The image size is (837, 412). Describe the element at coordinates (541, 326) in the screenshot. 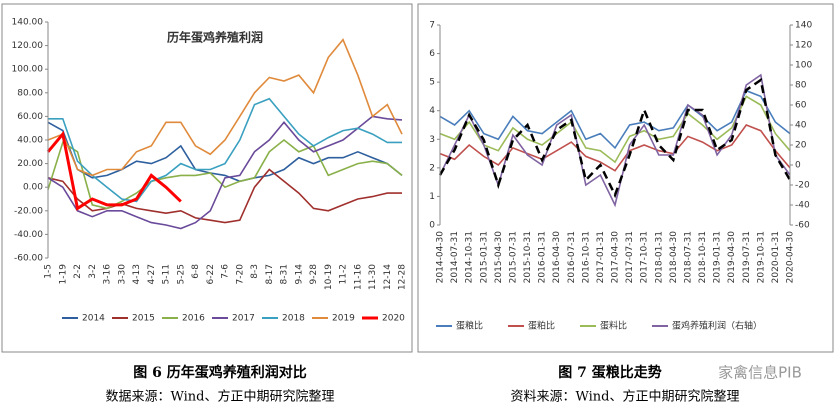

I see `legend-label: 蛋粕比` at that location.